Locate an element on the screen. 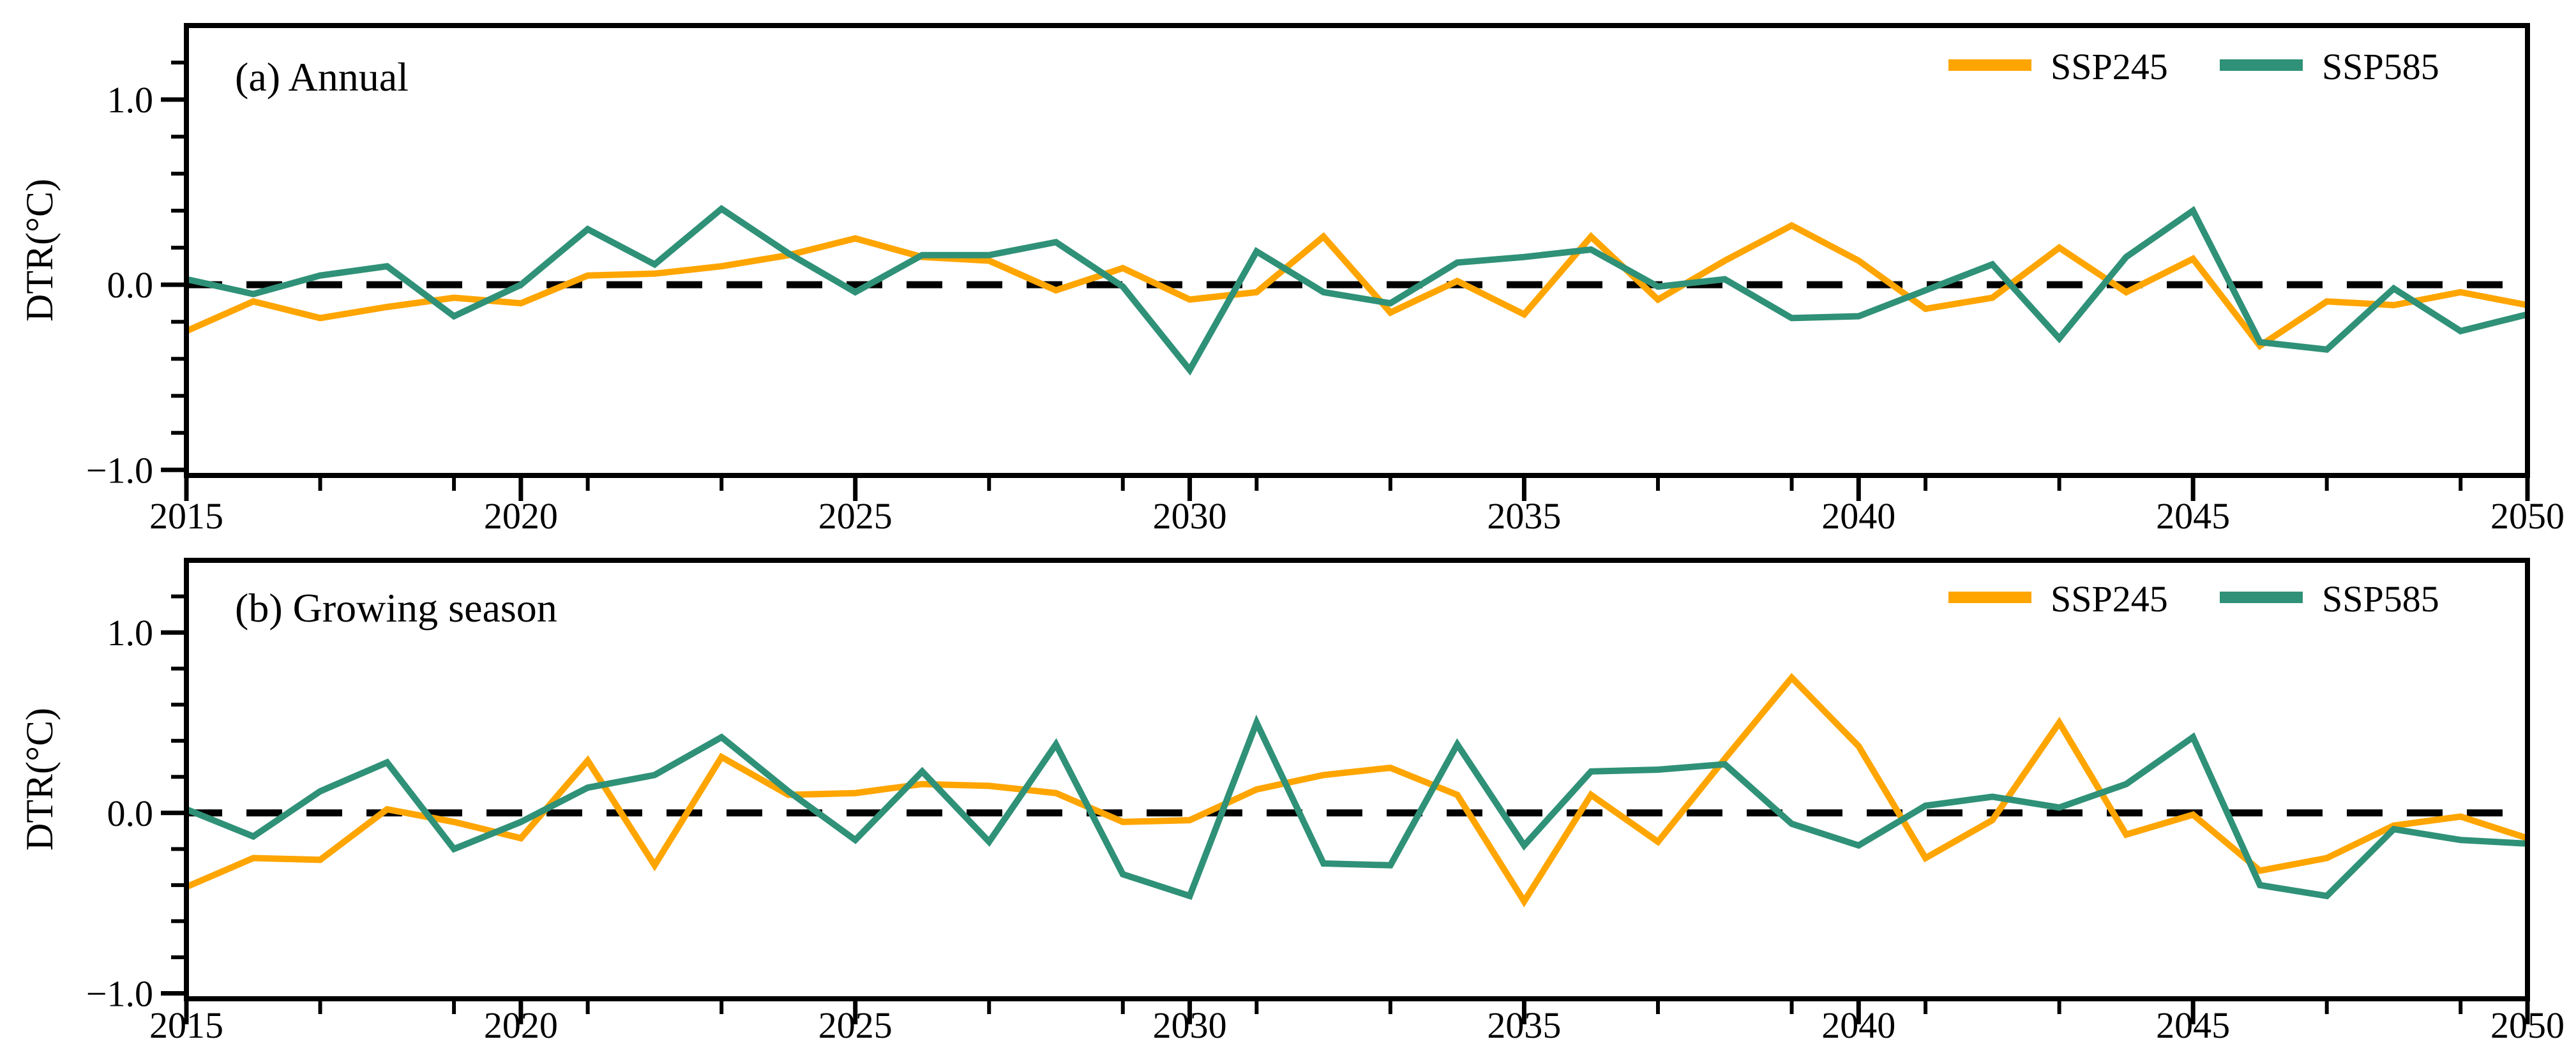 This screenshot has width=2576, height=1046. panel-b-legend: SSP245 SSP585 is located at coordinates (2193, 599).